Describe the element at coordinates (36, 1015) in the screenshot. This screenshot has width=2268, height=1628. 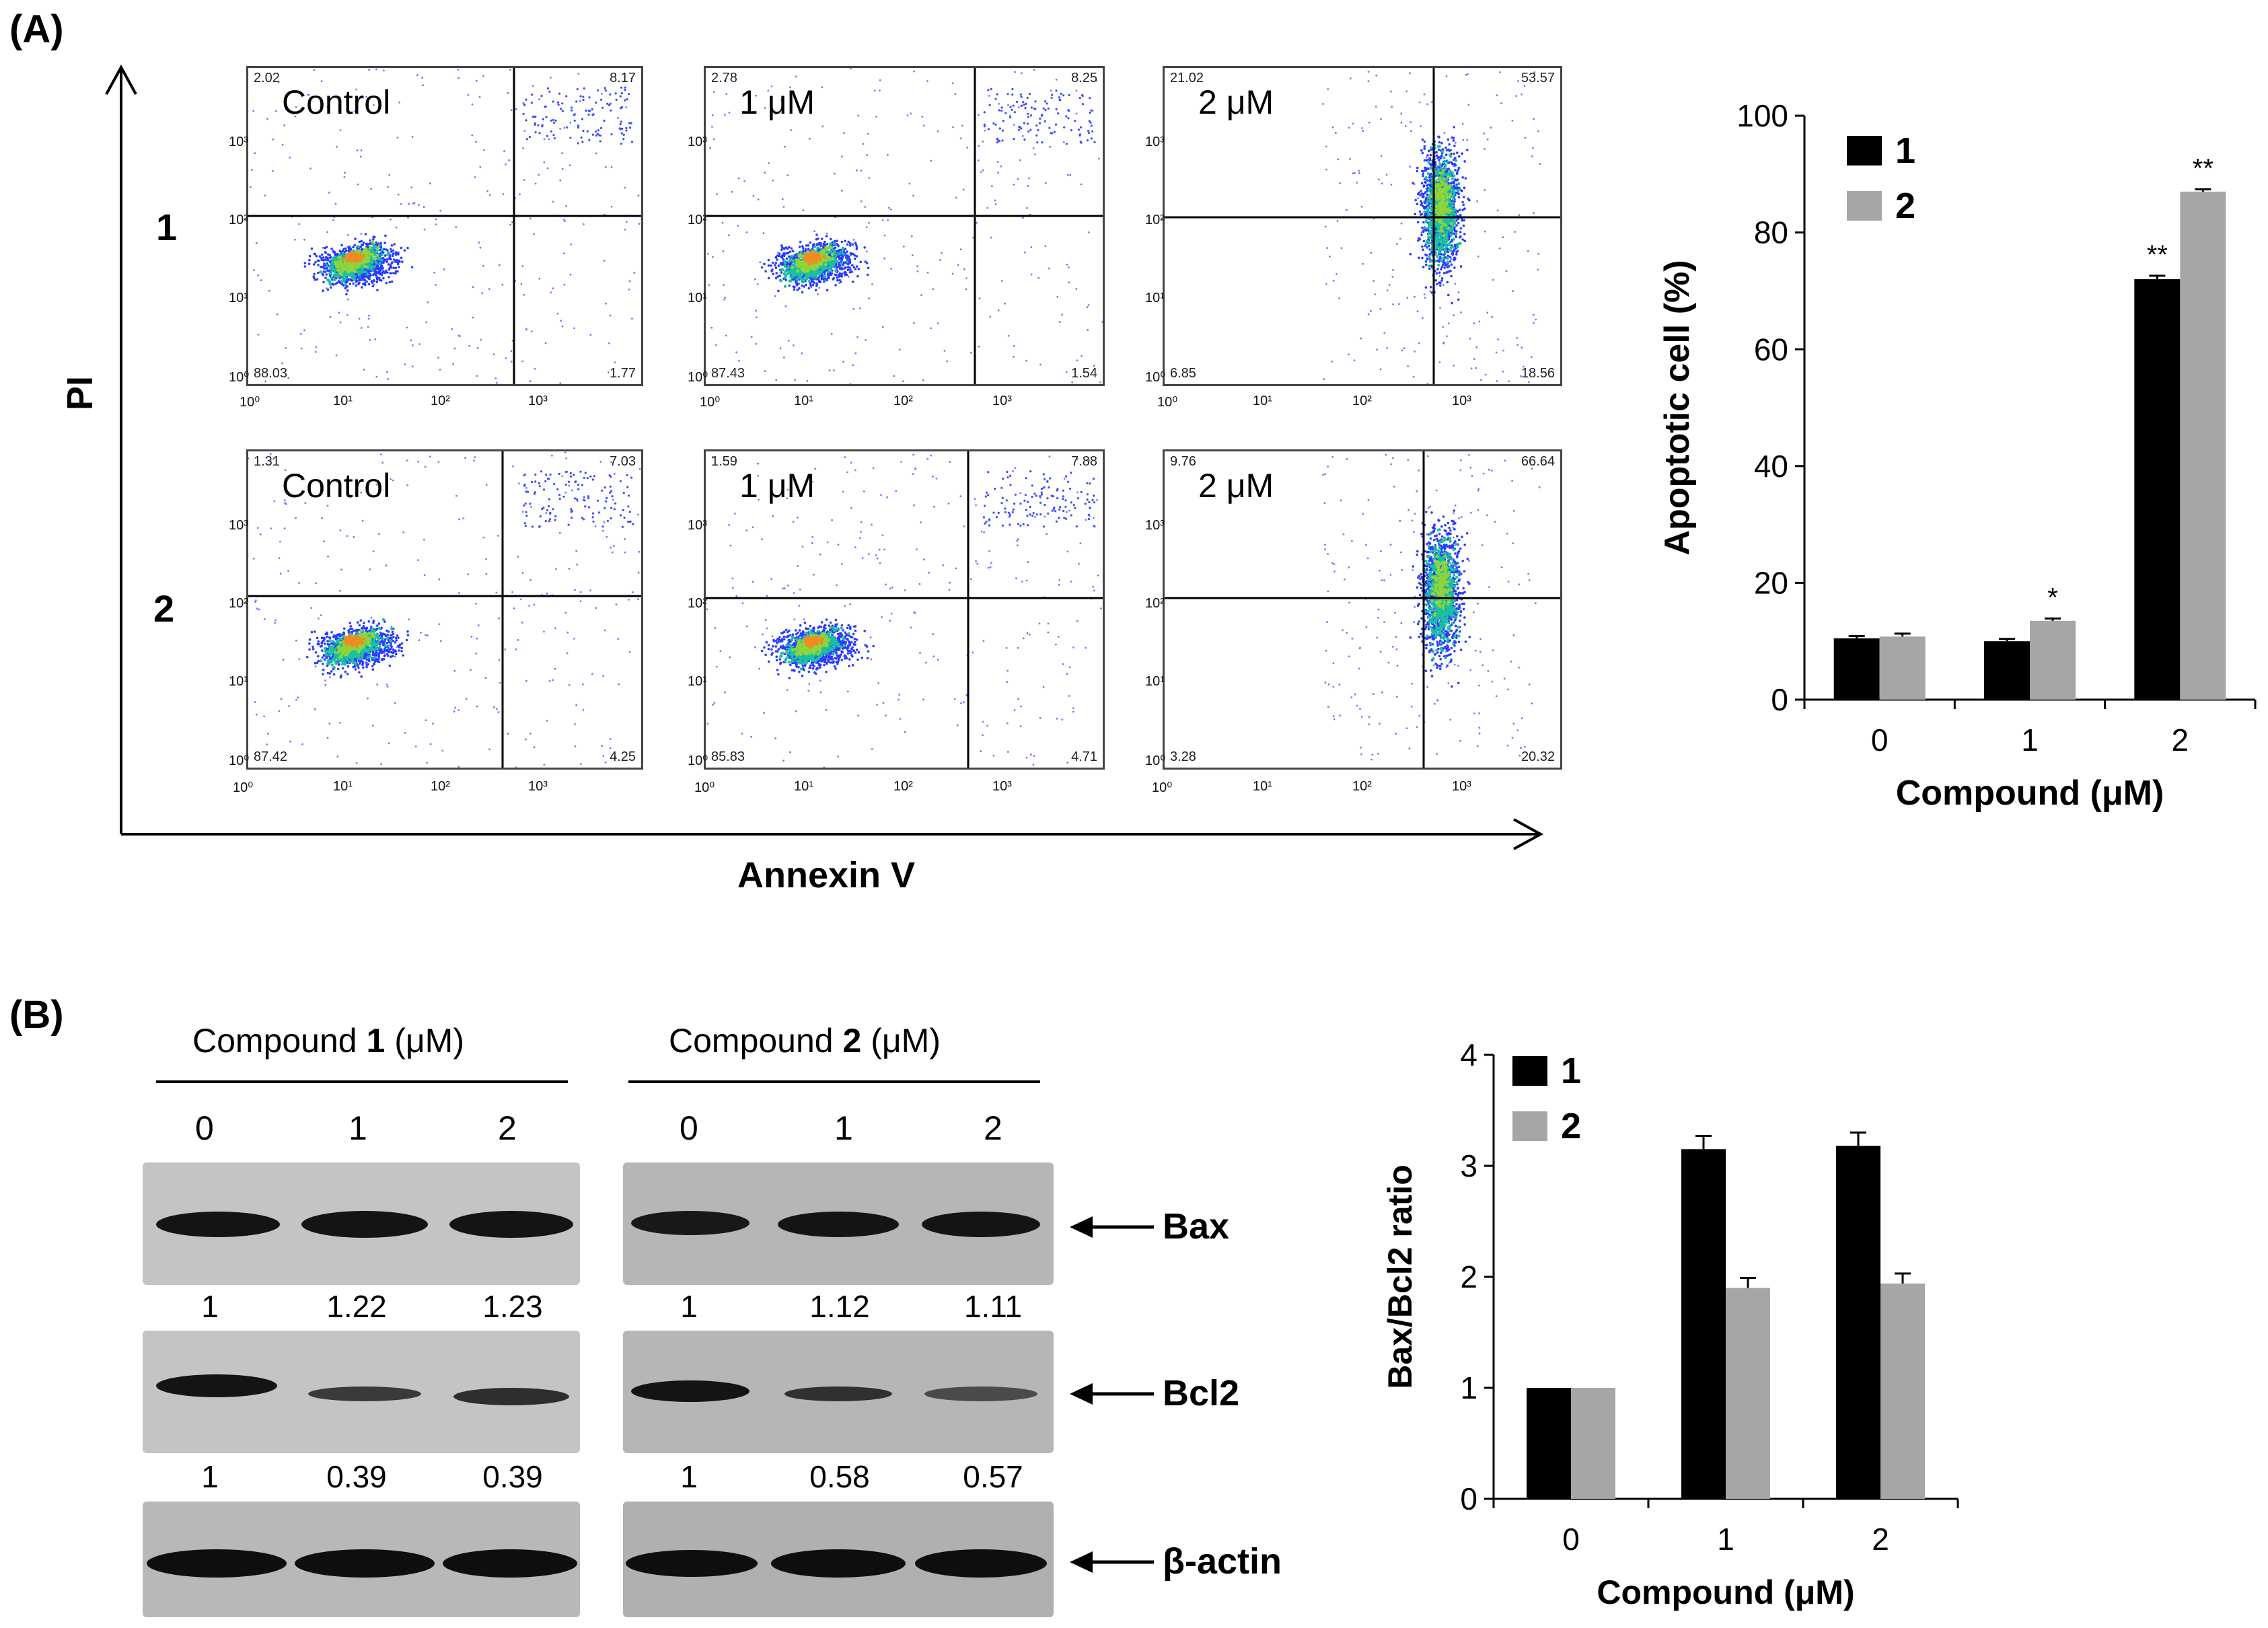
I see `panel-b-label: (B)` at that location.